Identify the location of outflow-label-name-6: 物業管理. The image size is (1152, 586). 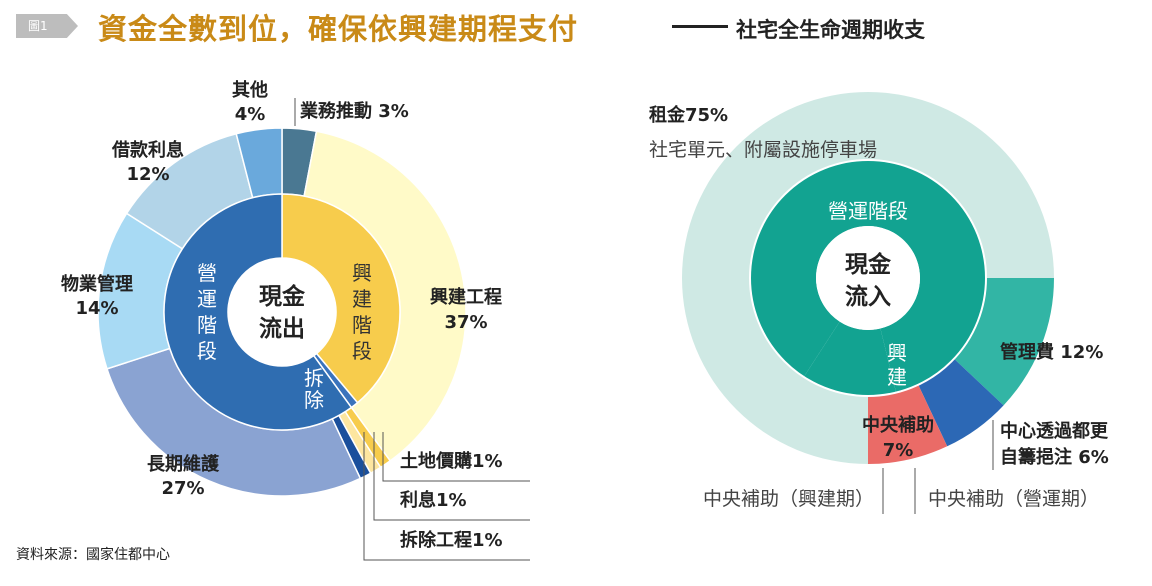
(97, 284).